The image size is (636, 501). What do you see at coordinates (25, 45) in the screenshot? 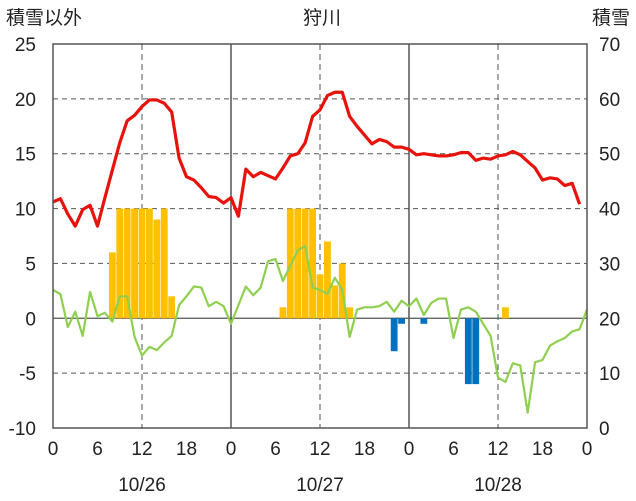
I see `left-ytick-label: 25` at bounding box center [25, 45].